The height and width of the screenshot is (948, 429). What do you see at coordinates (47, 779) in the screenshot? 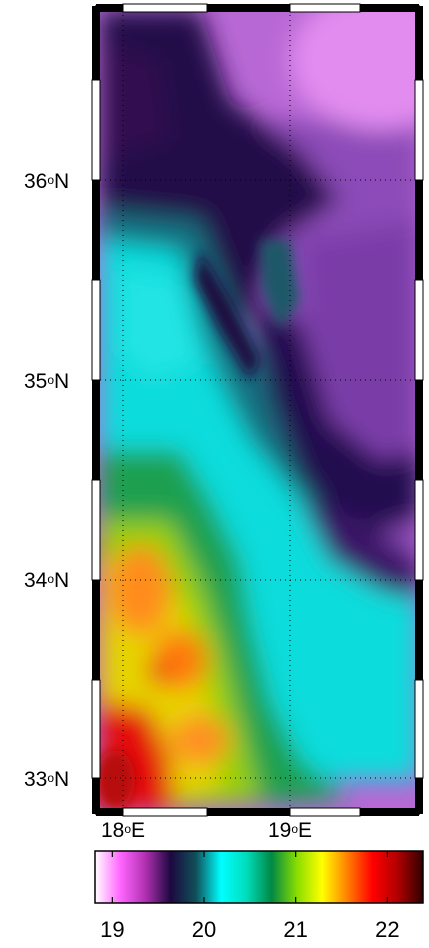
I see `lat-label-33n: 33oN` at bounding box center [47, 779].